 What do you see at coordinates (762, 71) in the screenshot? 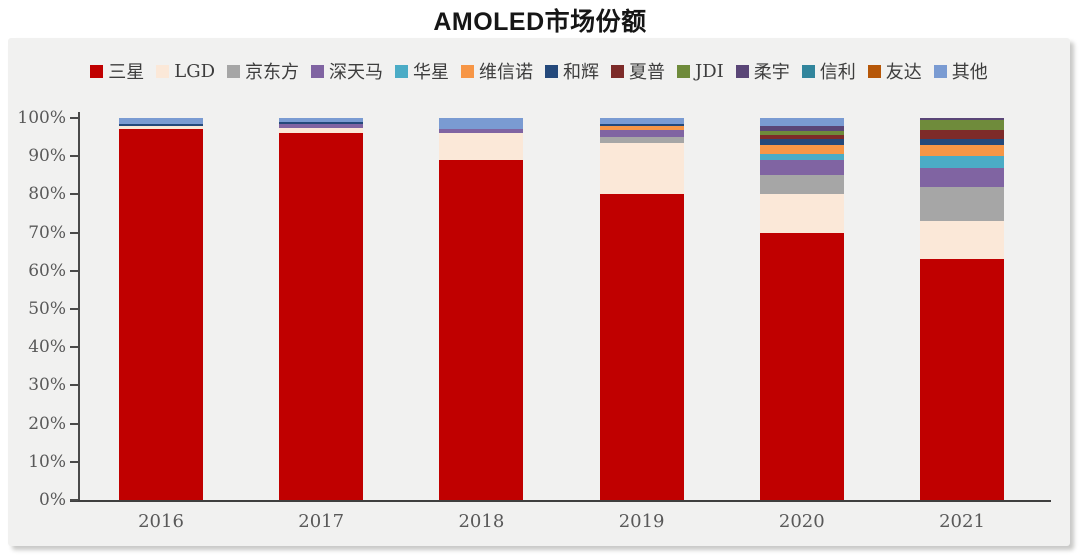
I see `legend-item: 柔宇` at bounding box center [762, 71].